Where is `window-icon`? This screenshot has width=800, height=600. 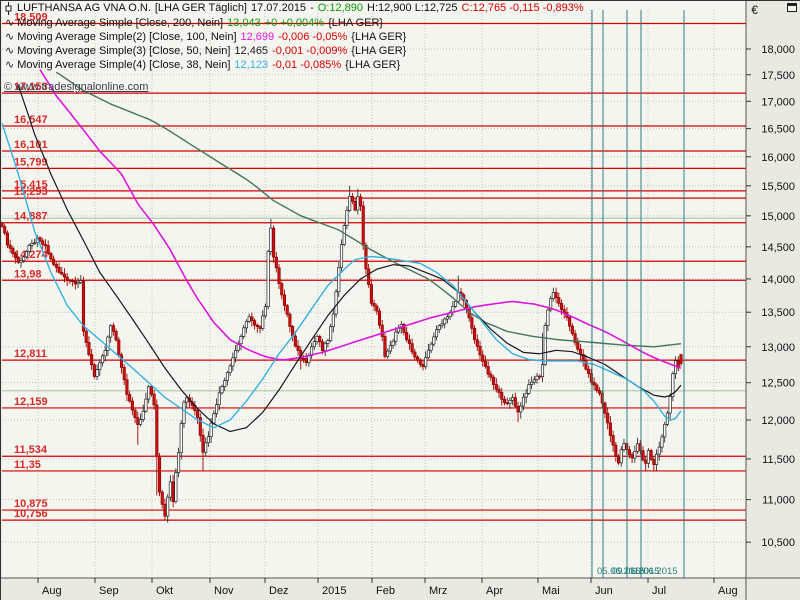 window-icon is located at coordinates (792, 7).